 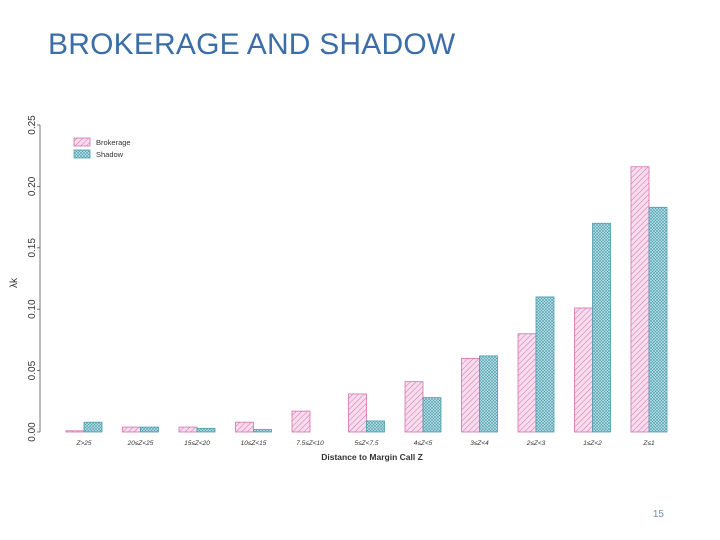 I want to click on page-number: 15, so click(x=658, y=514).